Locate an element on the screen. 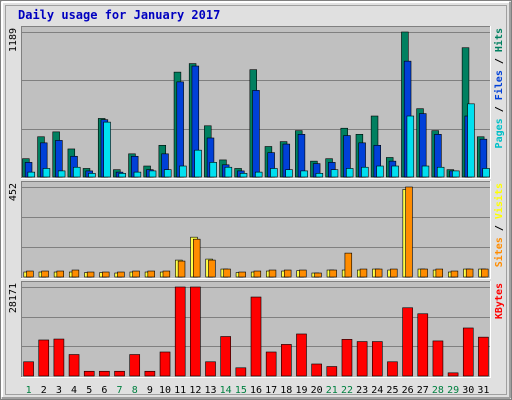 The image size is (512, 400). x-tick-label: 26 is located at coordinates (408, 390).